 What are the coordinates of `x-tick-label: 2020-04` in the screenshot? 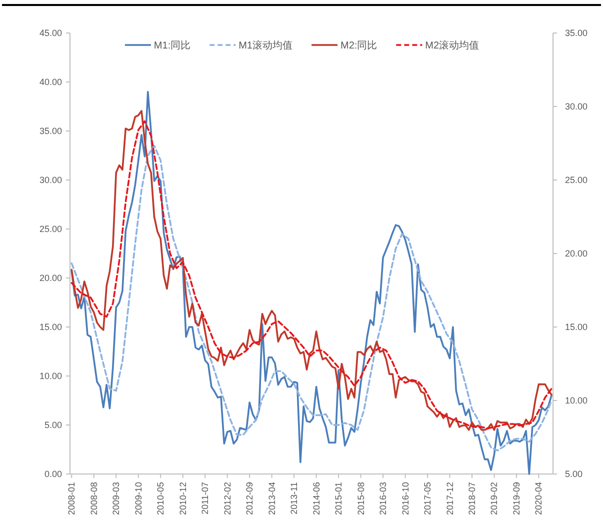 It's located at (539, 499).